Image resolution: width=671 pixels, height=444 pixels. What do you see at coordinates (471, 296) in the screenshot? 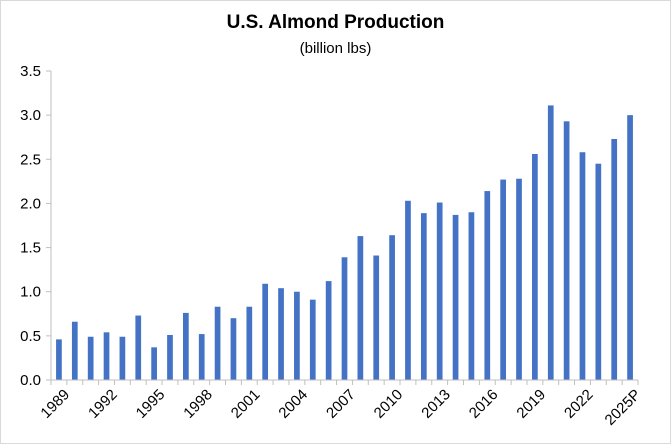
I see `bar-2015` at bounding box center [471, 296].